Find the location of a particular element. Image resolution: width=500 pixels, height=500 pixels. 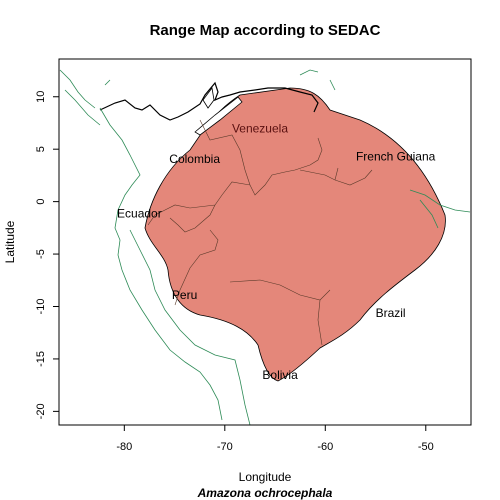

country-label-ecuador: Ecuador is located at coordinates (139, 213).